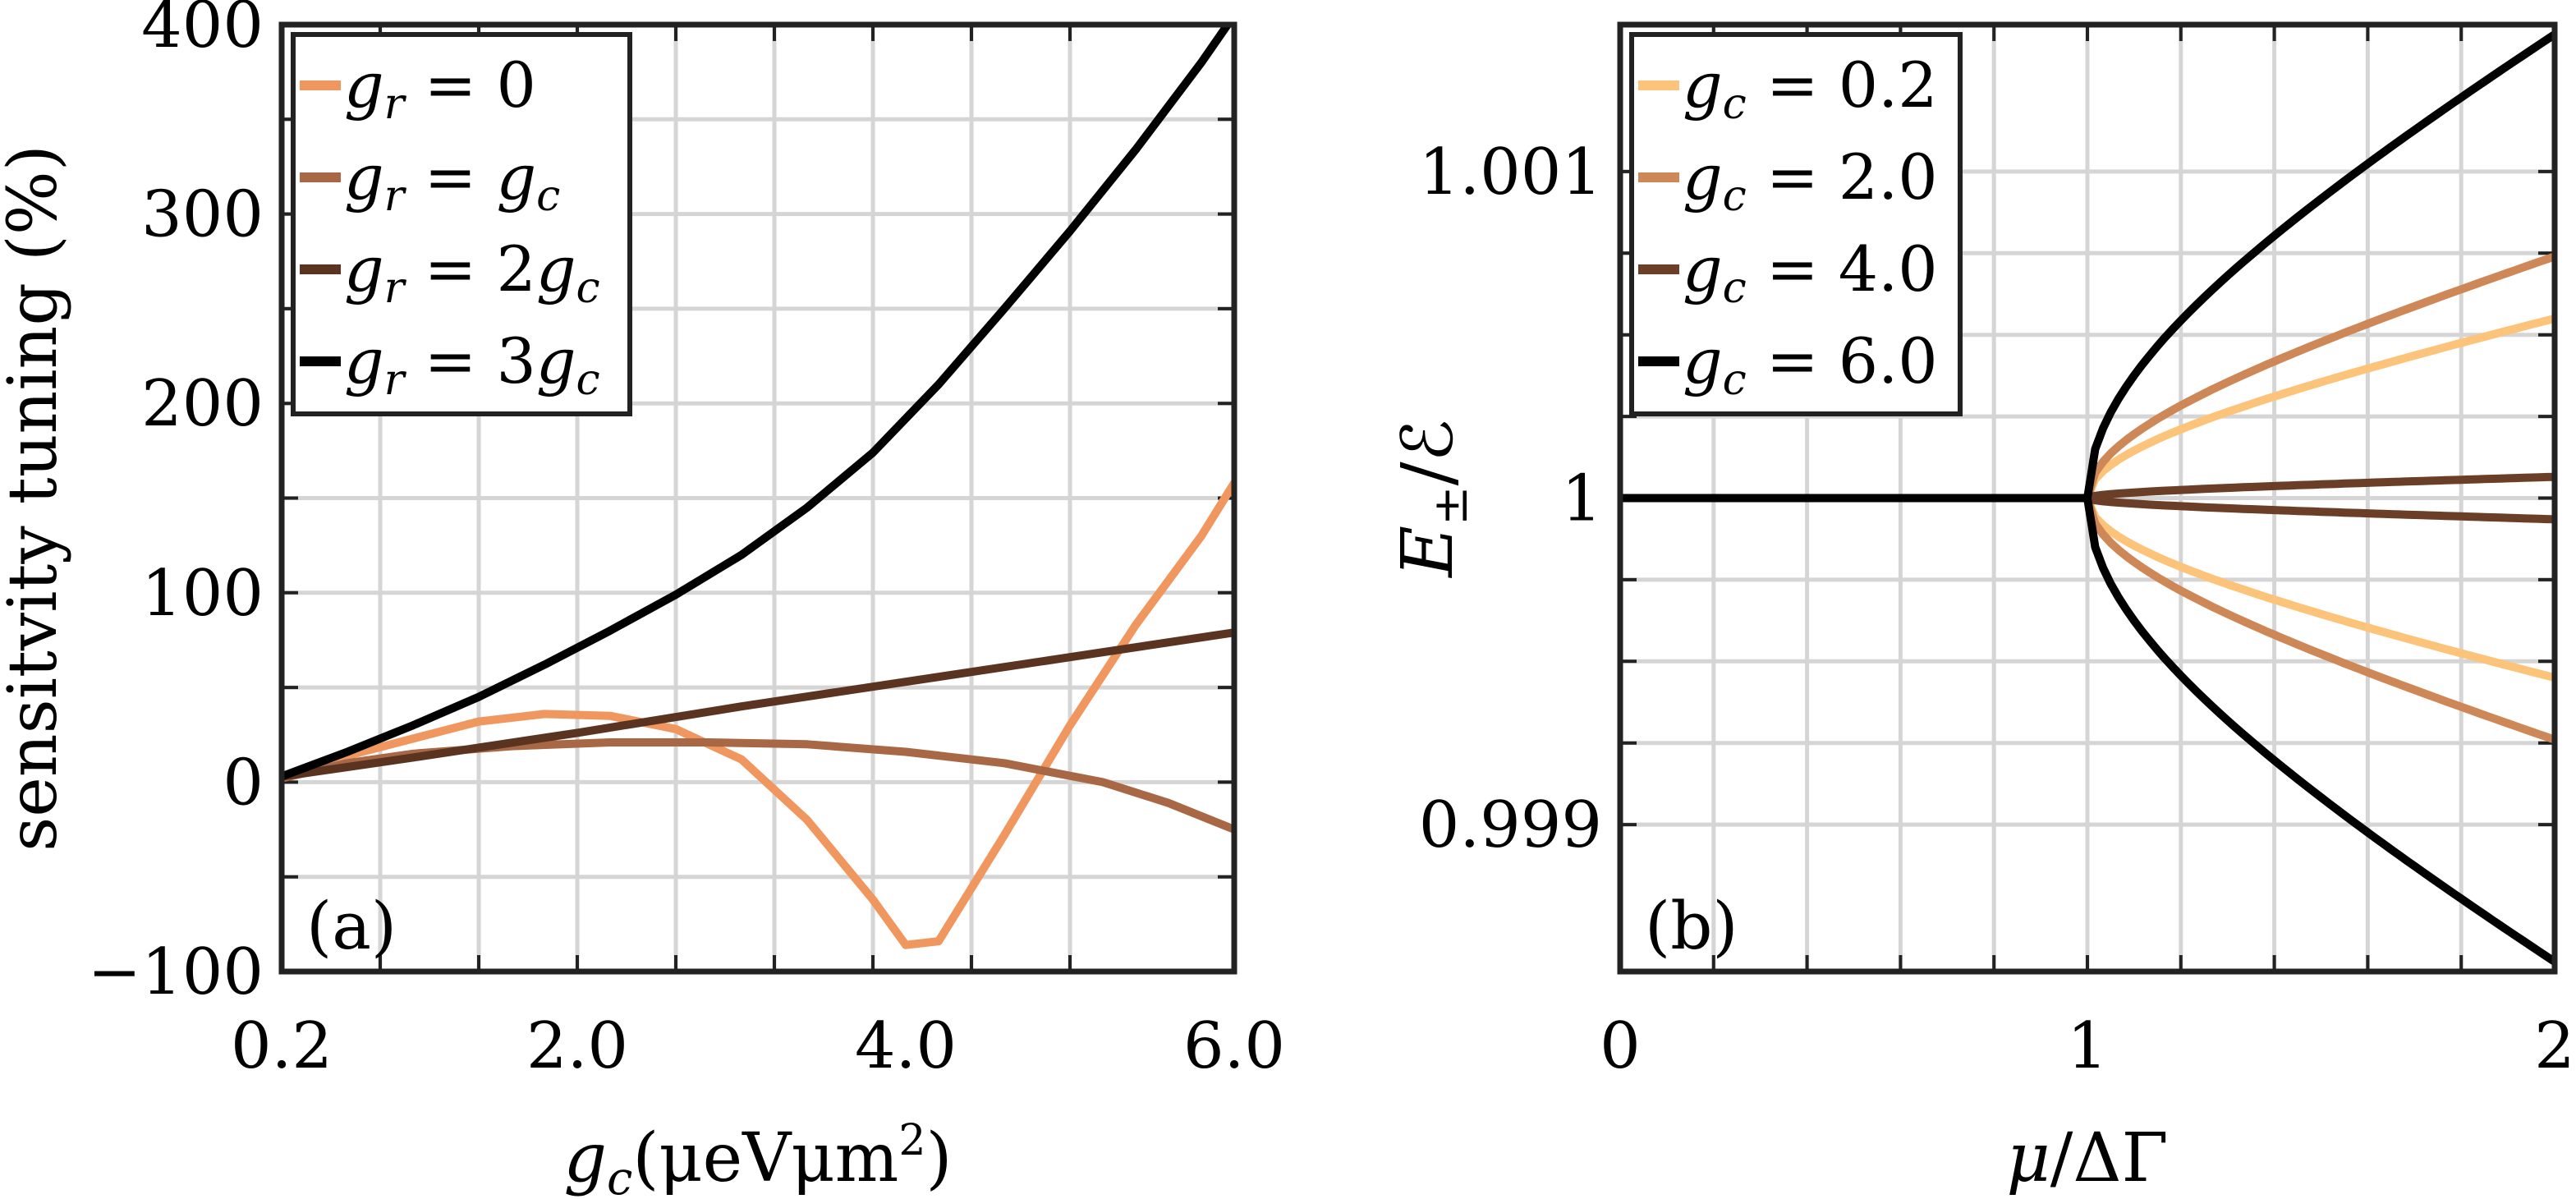  Describe the element at coordinates (1432, 499) in the screenshot. I see `y-axis-label: E±/ℰ` at that location.